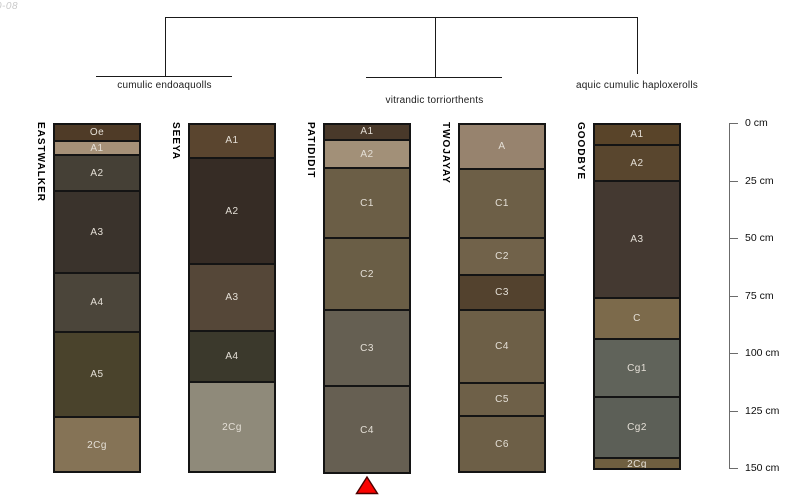  Describe the element at coordinates (164, 85) in the screenshot. I see `group-label-cumulic-endoaquolls: cumulic endoaquolls` at that location.